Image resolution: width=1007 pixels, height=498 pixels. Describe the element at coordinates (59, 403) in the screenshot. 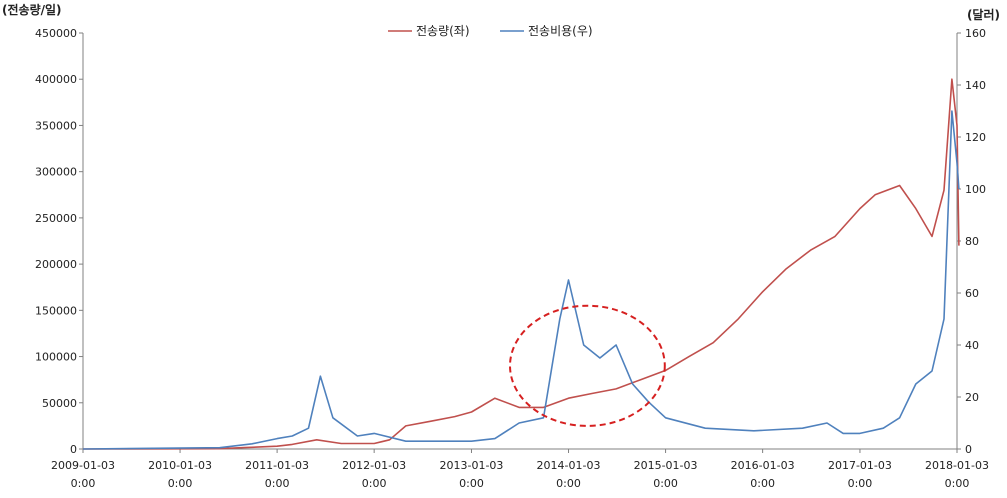

I see `y-left-tick-label: 50000` at that location.